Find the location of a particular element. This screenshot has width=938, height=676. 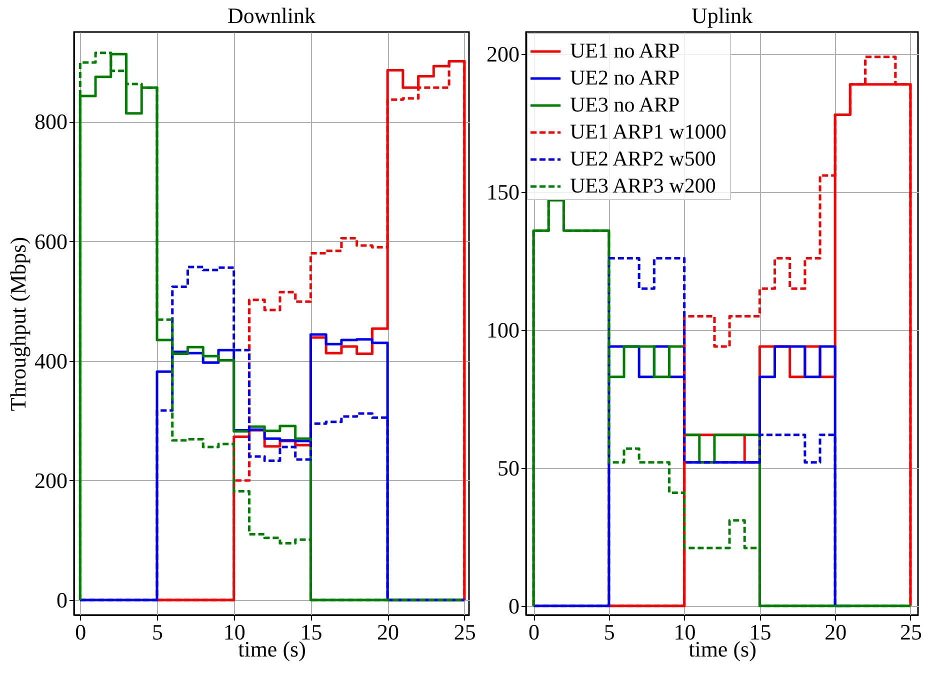

y-tick-label: 150 is located at coordinates (503, 192).